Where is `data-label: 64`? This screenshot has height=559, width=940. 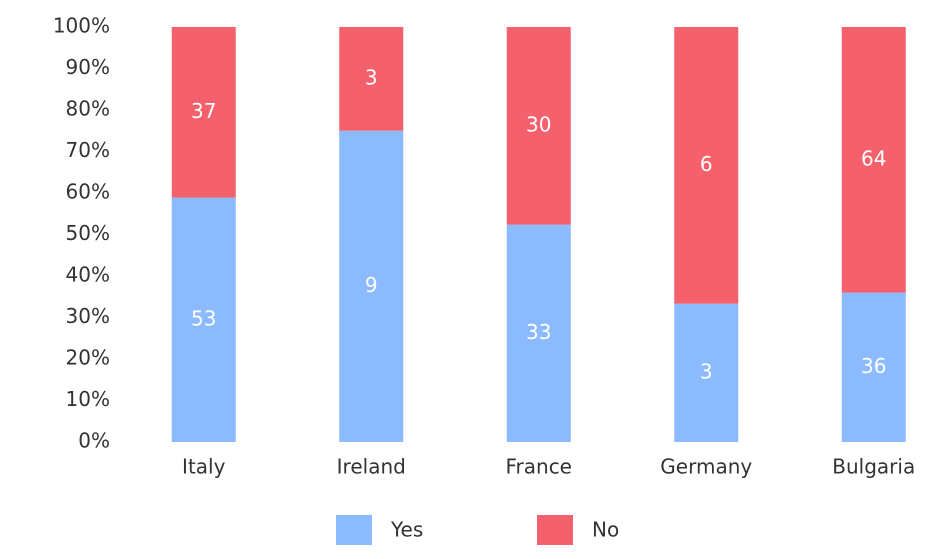 data-label: 64 is located at coordinates (873, 158).